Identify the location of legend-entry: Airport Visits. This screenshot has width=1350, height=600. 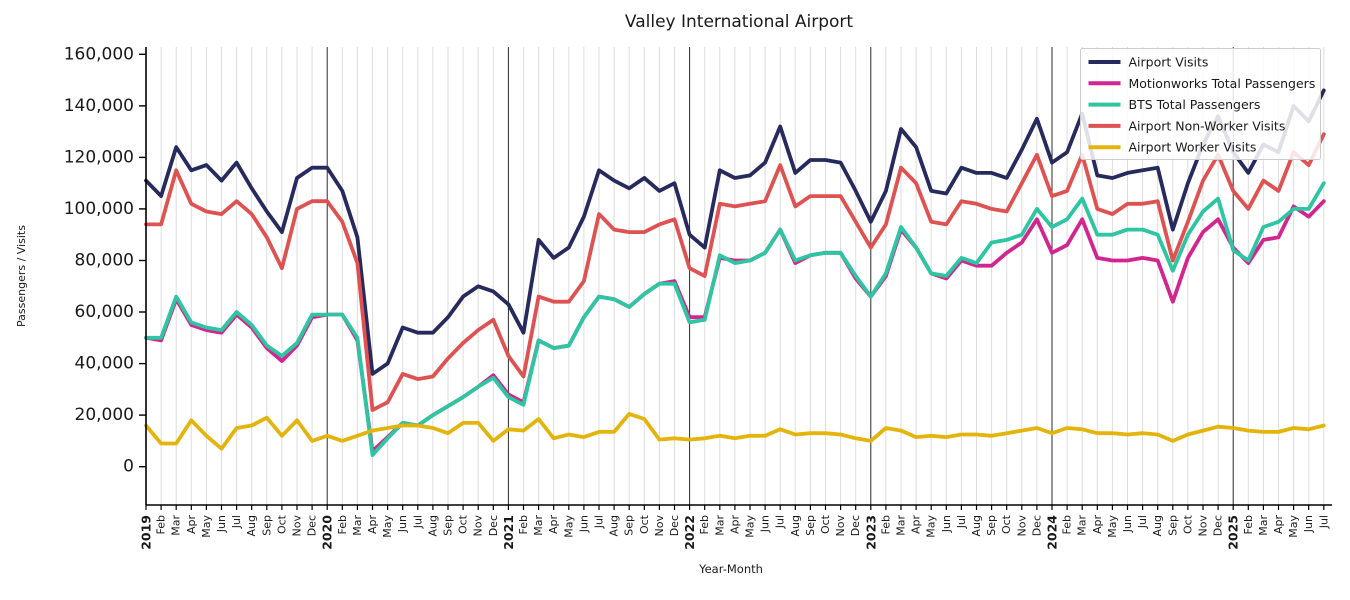
(1148, 62).